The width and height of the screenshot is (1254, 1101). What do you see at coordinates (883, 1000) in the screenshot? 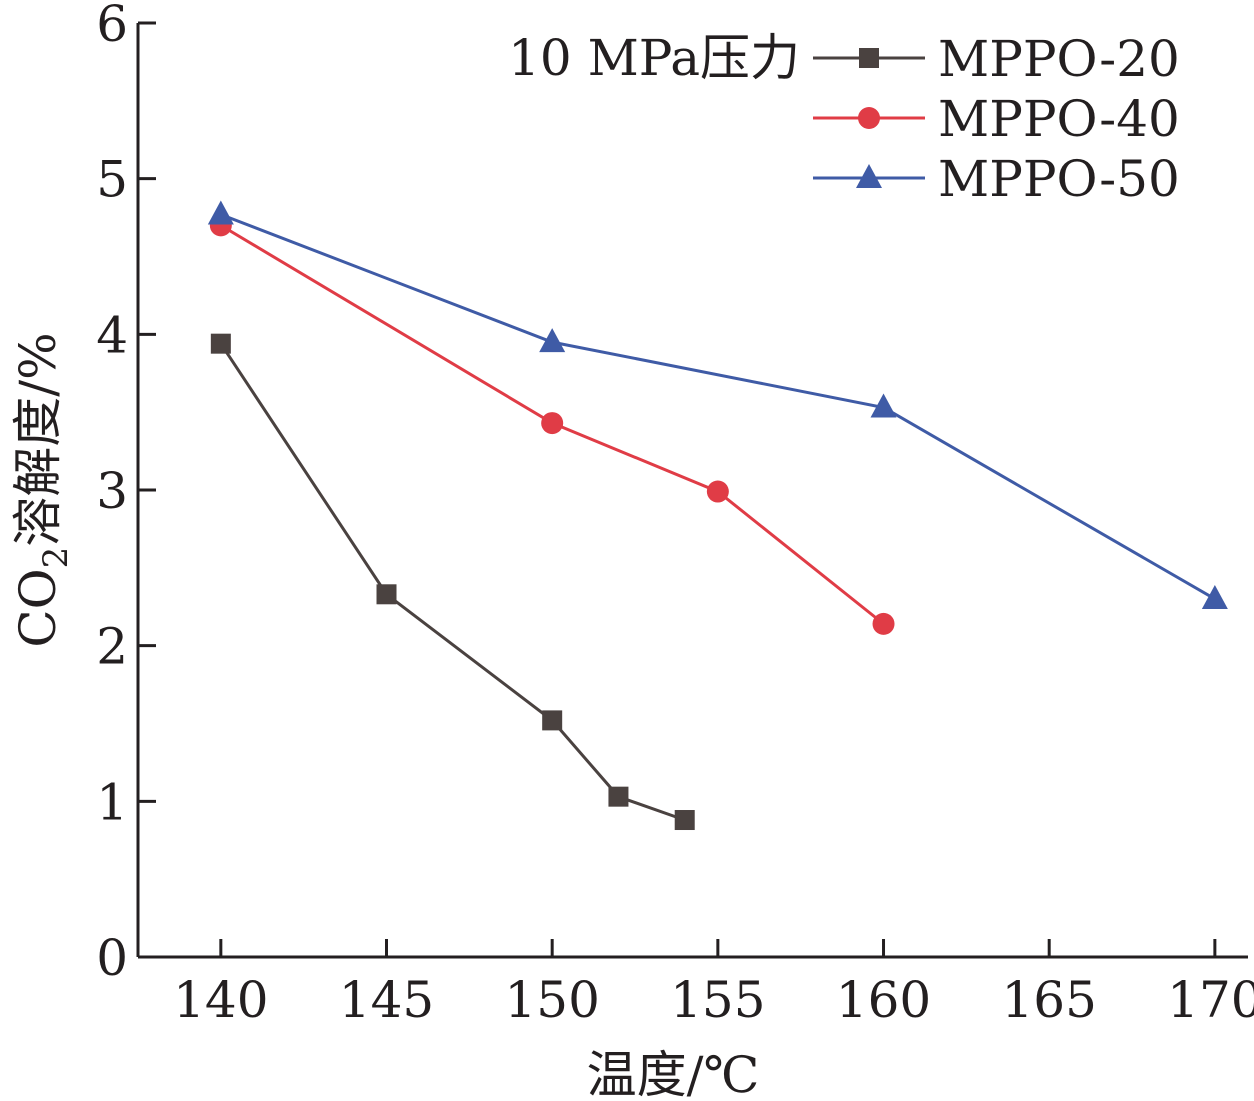
I see `x-tick-label: 160` at bounding box center [883, 1000].